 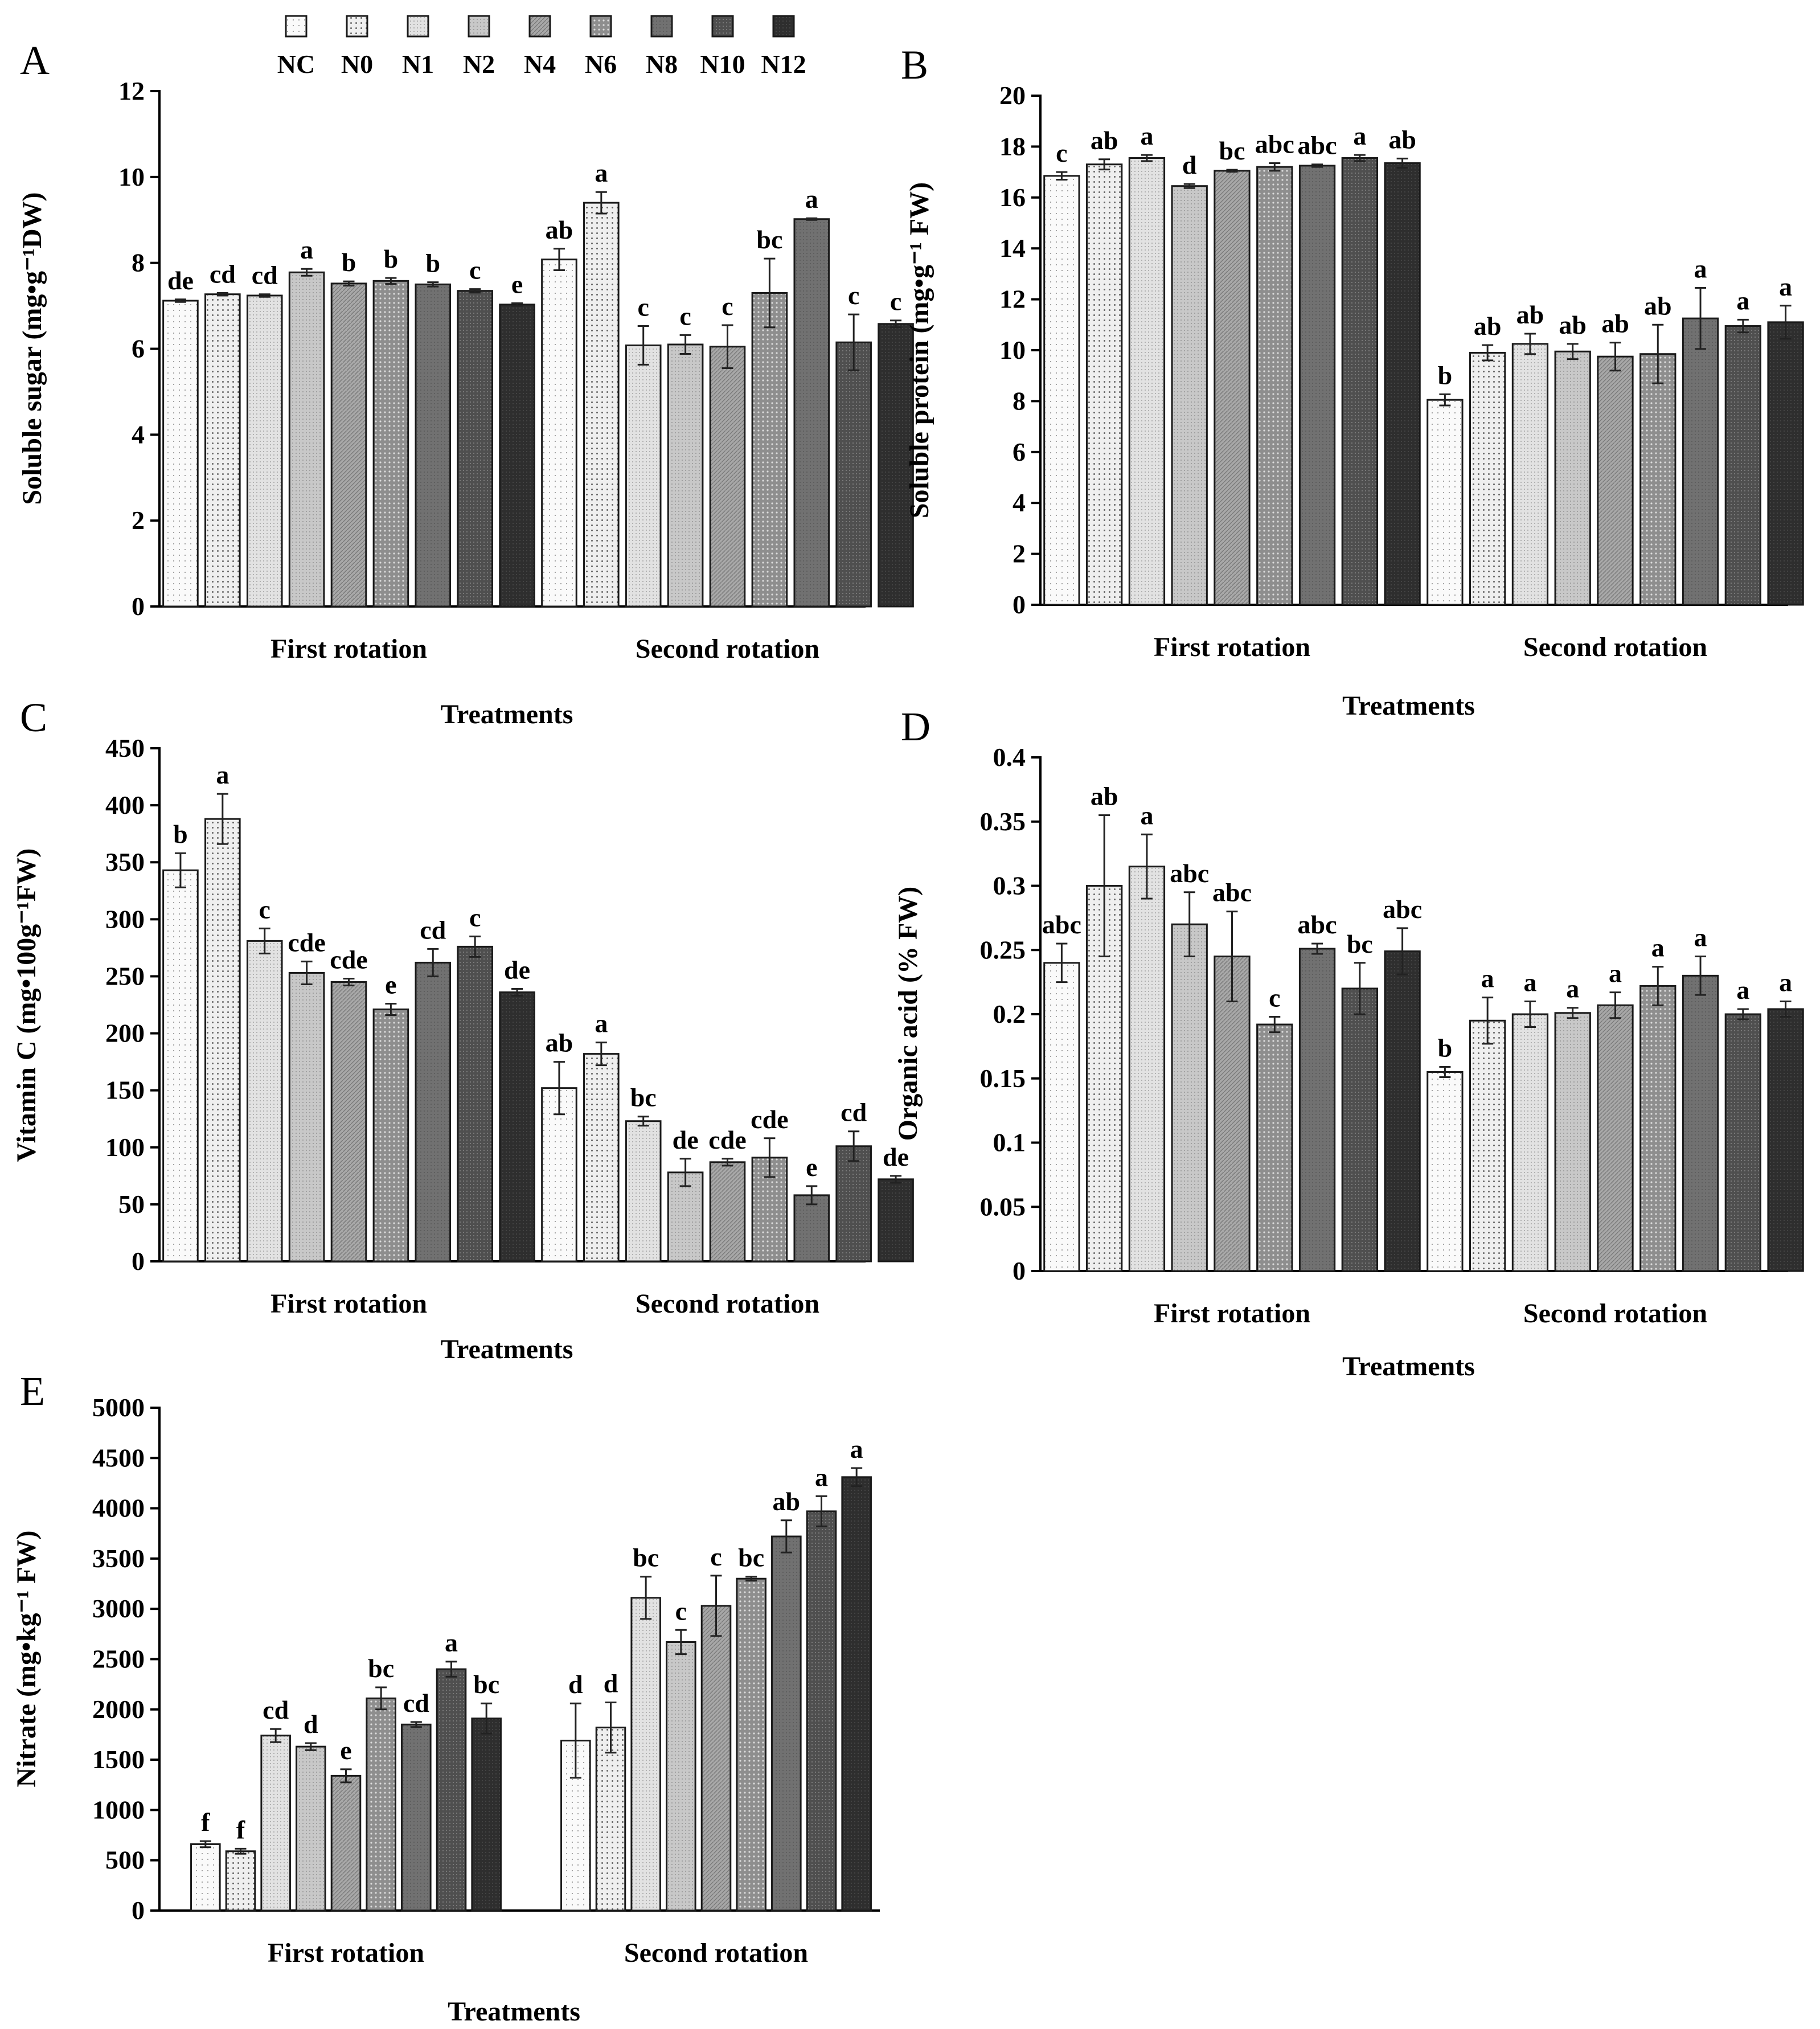 I want to click on bar-a-first-n6, so click(x=390, y=444).